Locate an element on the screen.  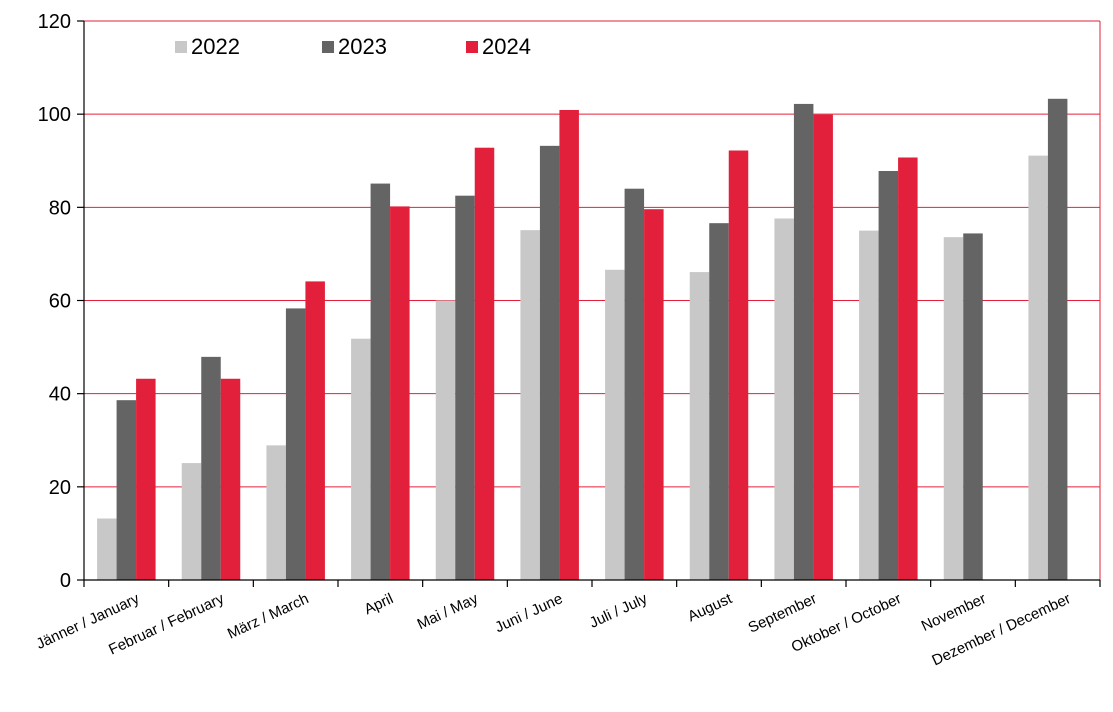
y-tick-label-0: 0 is located at coordinates (65, 581).